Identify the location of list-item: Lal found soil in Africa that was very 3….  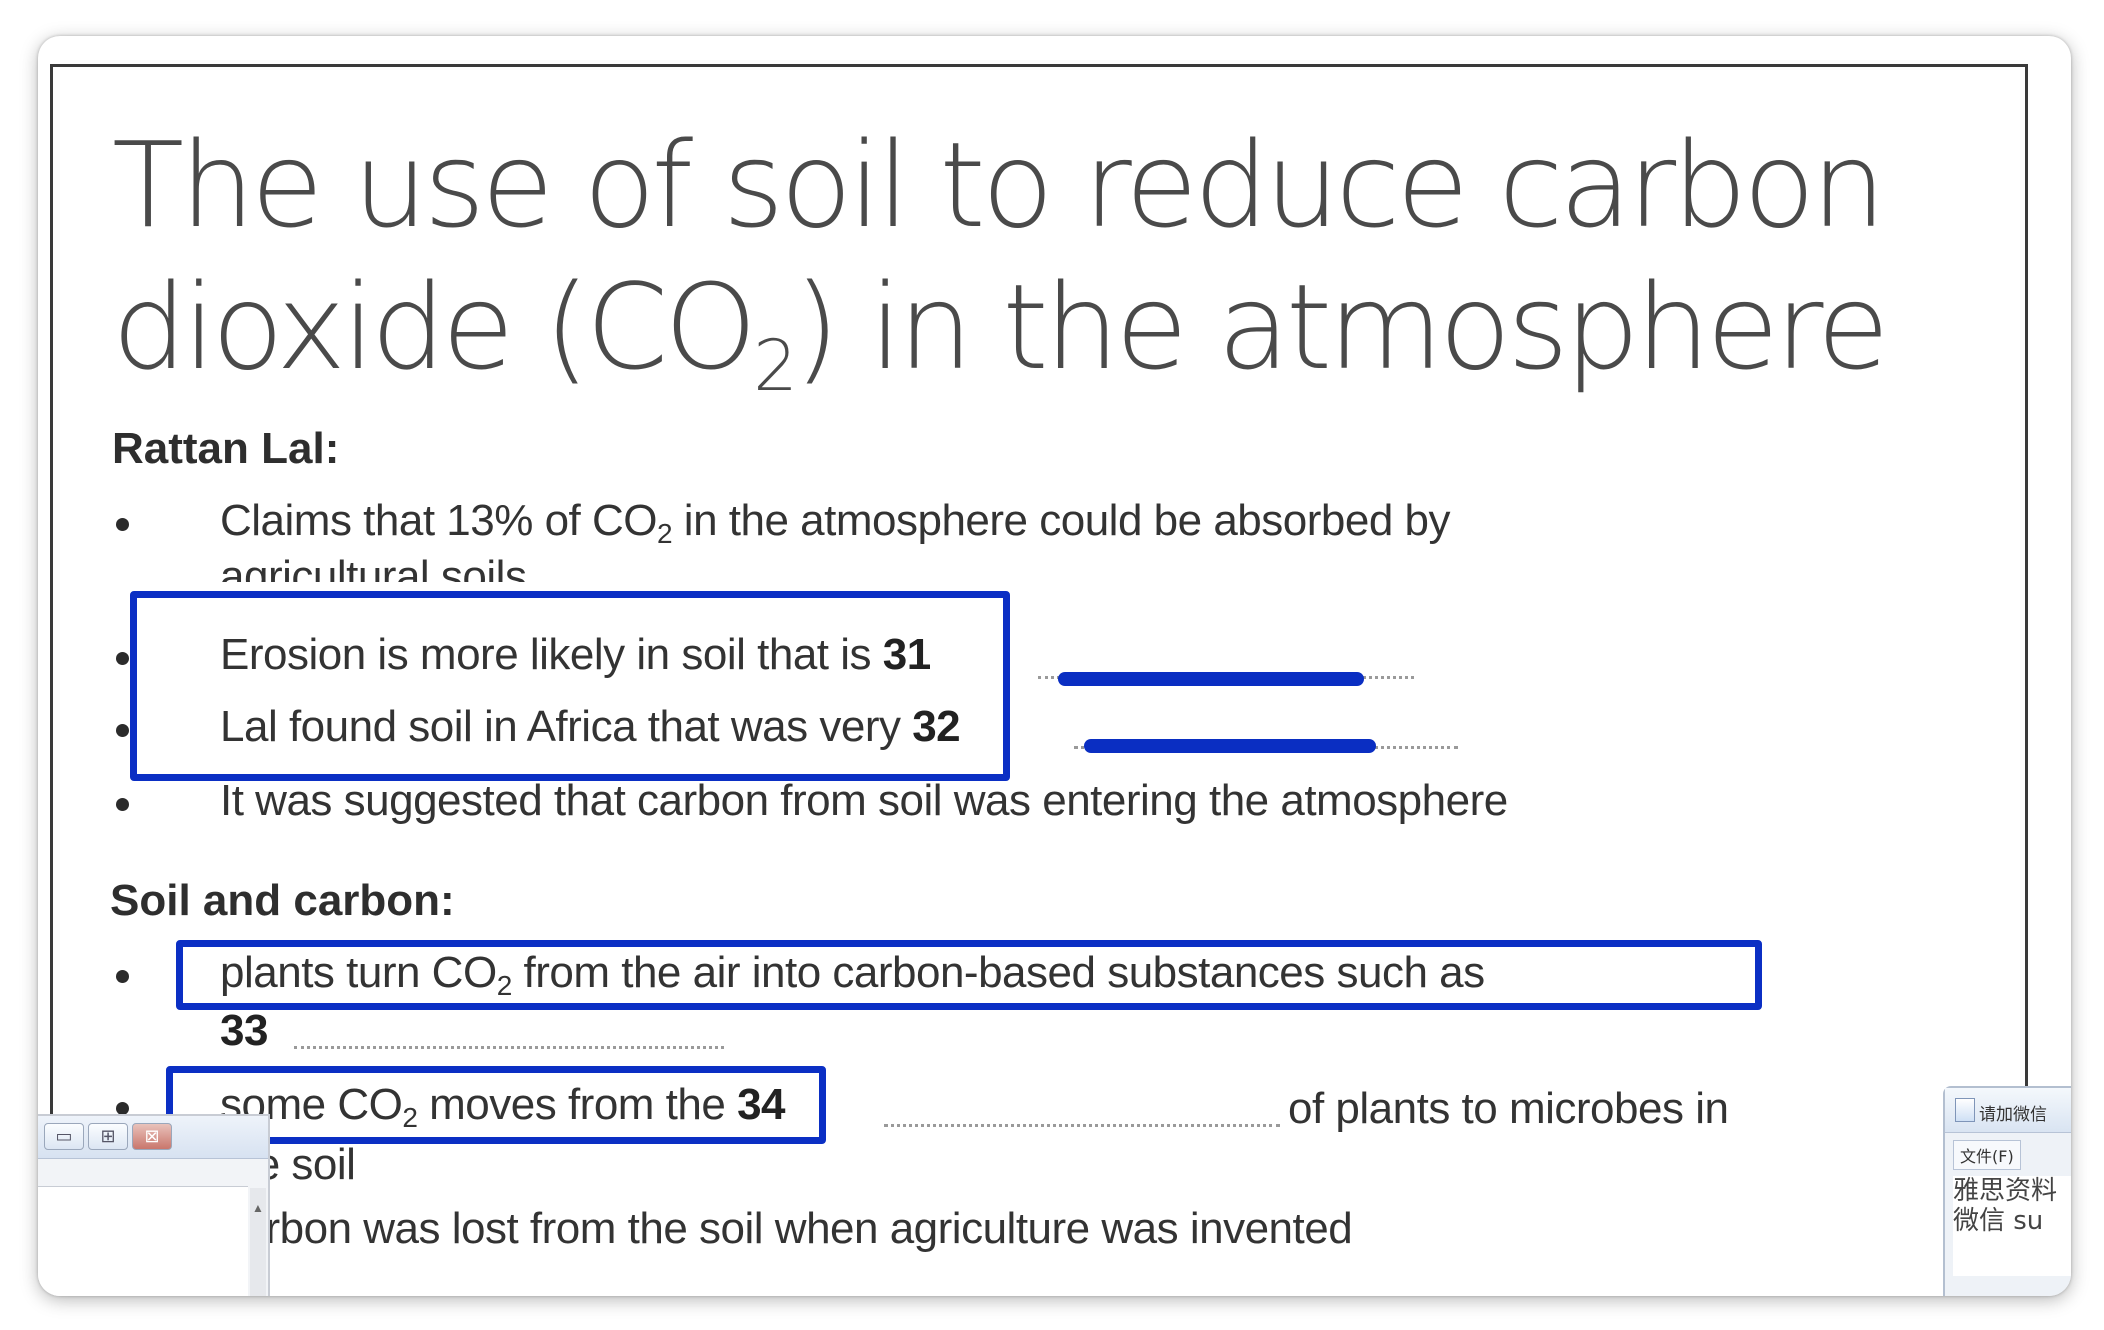
(590, 726).